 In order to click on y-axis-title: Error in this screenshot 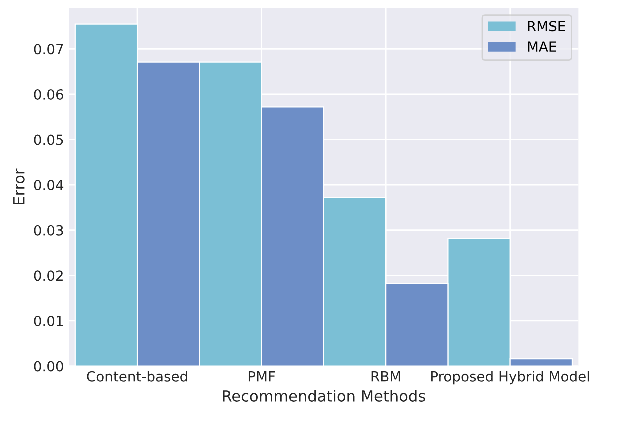, I will do `click(19, 186)`.